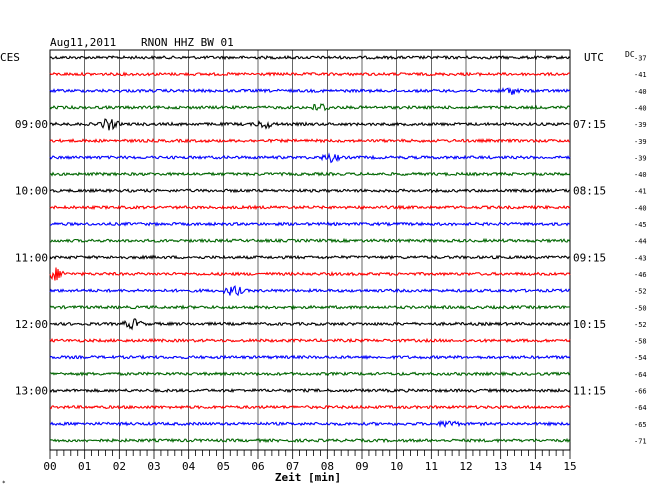  I want to click on x-tick-label: 09, so click(361, 466).